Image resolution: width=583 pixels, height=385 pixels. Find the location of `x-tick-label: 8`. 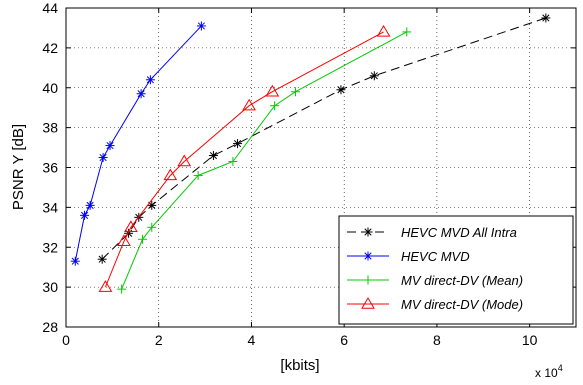

x-tick-label: 8 is located at coordinates (437, 340).